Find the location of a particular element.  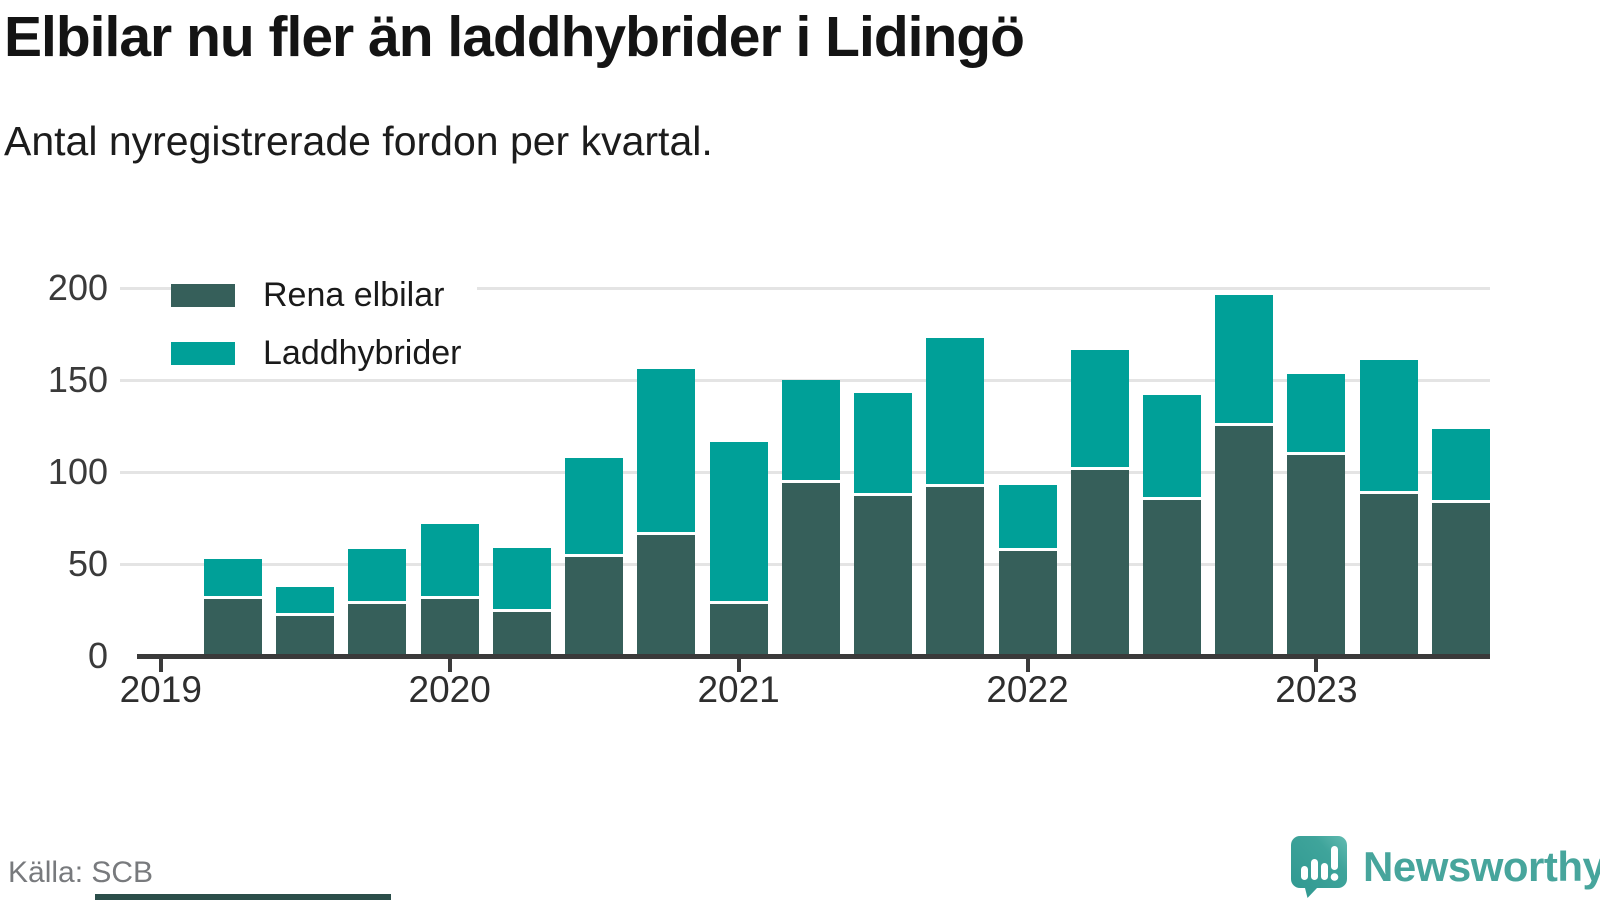

legend-swatch-laddhybrider is located at coordinates (203, 353).